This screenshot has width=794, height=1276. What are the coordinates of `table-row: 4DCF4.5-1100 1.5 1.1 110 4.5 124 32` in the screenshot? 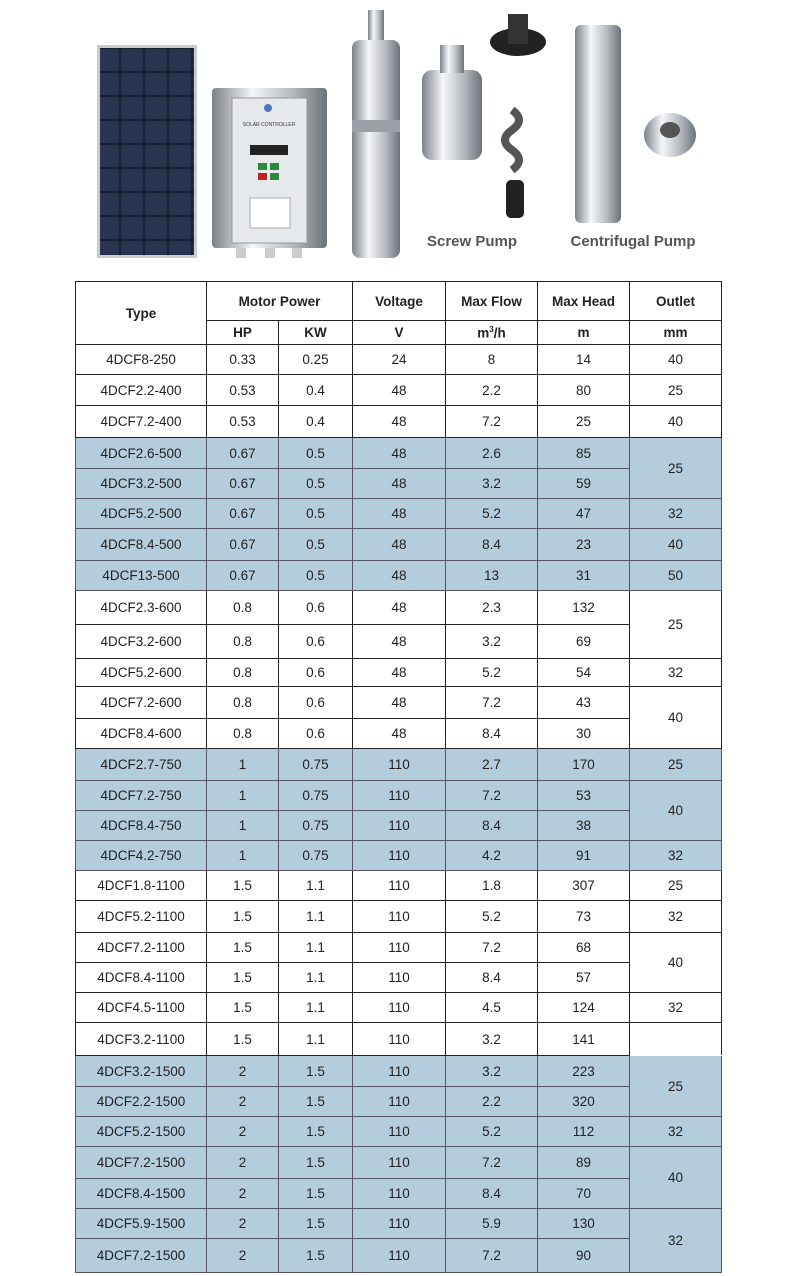 It's located at (398, 1007).